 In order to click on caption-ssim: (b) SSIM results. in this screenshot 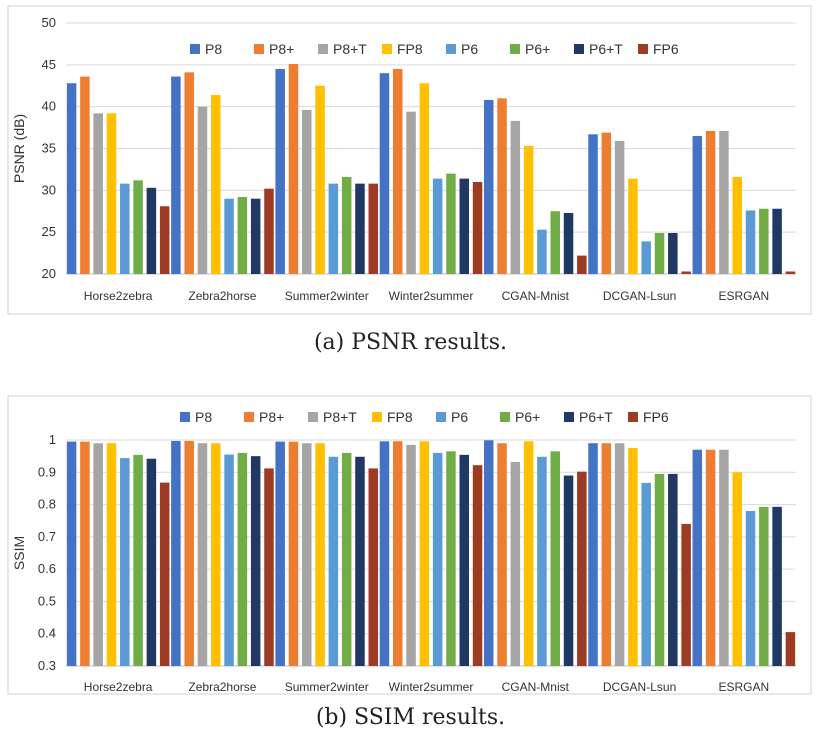, I will do `click(410, 717)`.